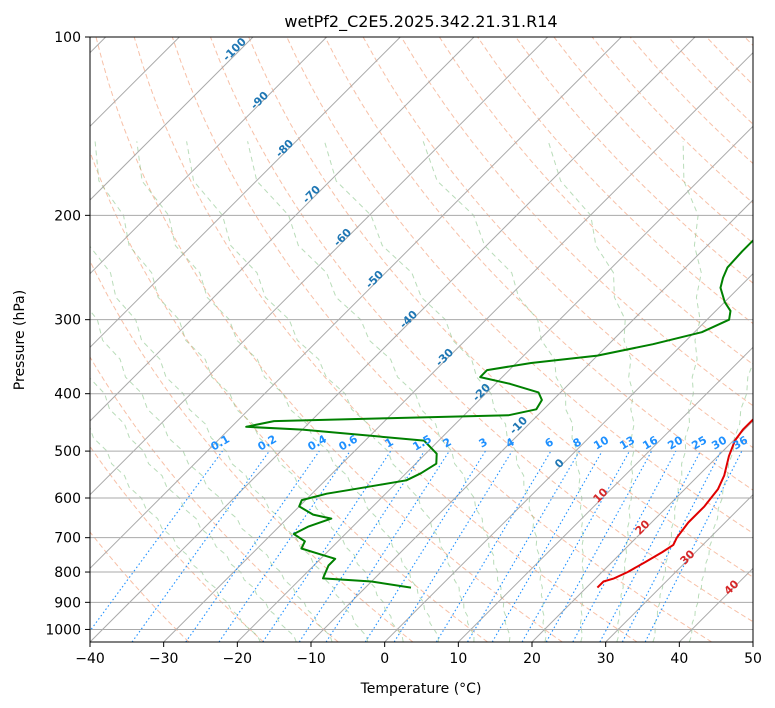 This screenshot has height=708, width=775. What do you see at coordinates (67, 38) in the screenshot?
I see `y-tick-label: 100` at bounding box center [67, 38].